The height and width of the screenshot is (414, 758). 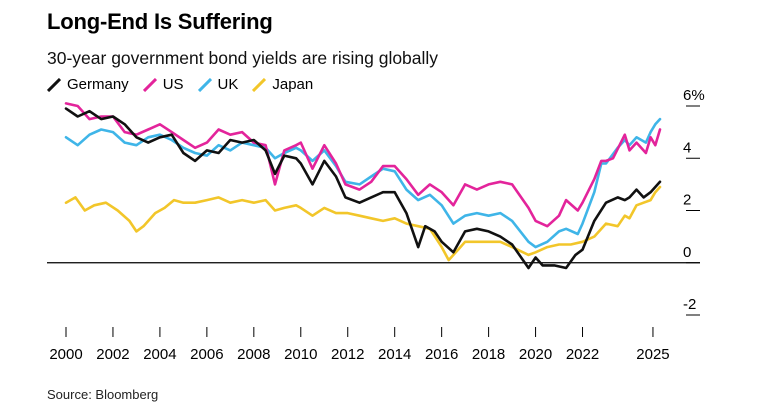 I want to click on x-tick-label: 2016, so click(x=441, y=354).